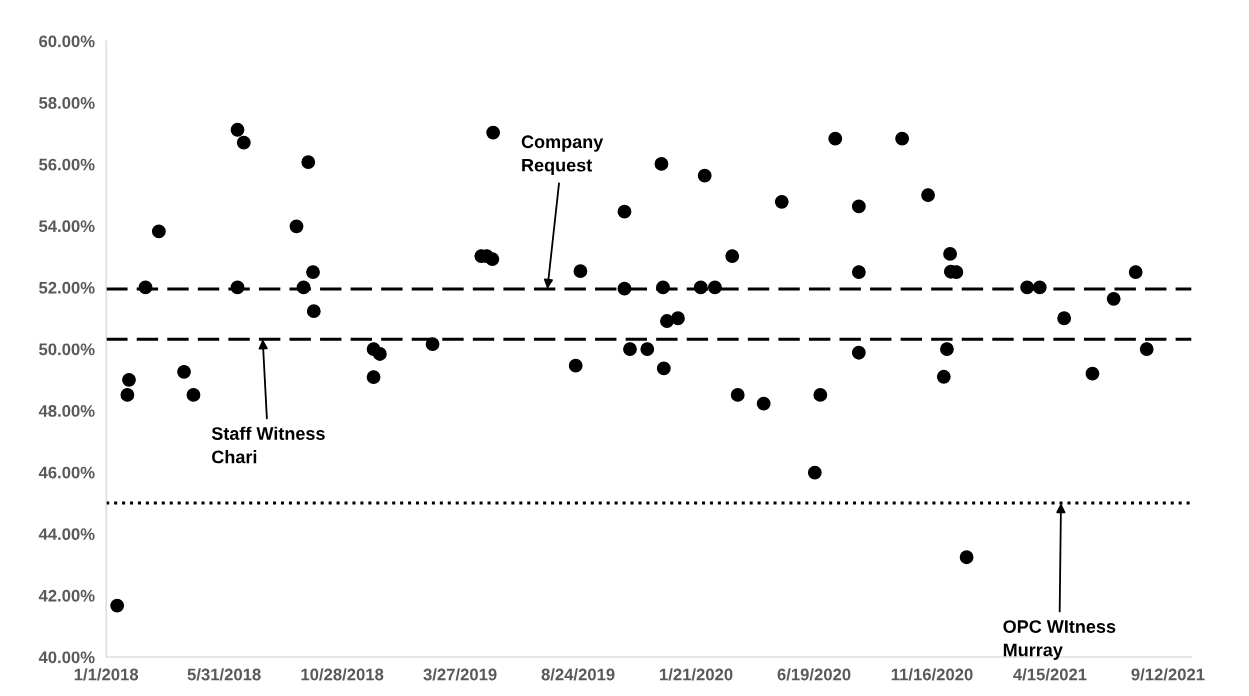  Describe the element at coordinates (460, 674) in the screenshot. I see `x-tick-label: 3/27/2019` at that location.